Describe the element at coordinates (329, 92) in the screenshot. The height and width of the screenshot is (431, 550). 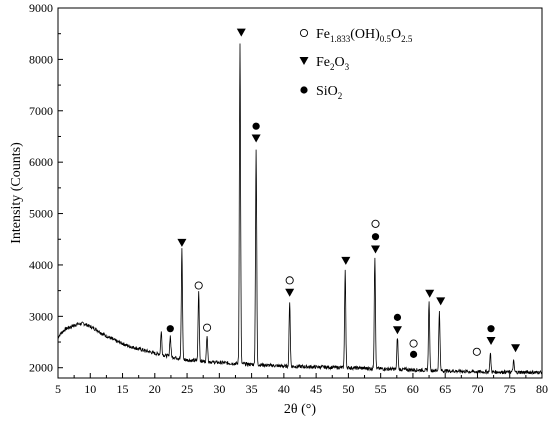
I see `legend-entry: SiO2` at that location.